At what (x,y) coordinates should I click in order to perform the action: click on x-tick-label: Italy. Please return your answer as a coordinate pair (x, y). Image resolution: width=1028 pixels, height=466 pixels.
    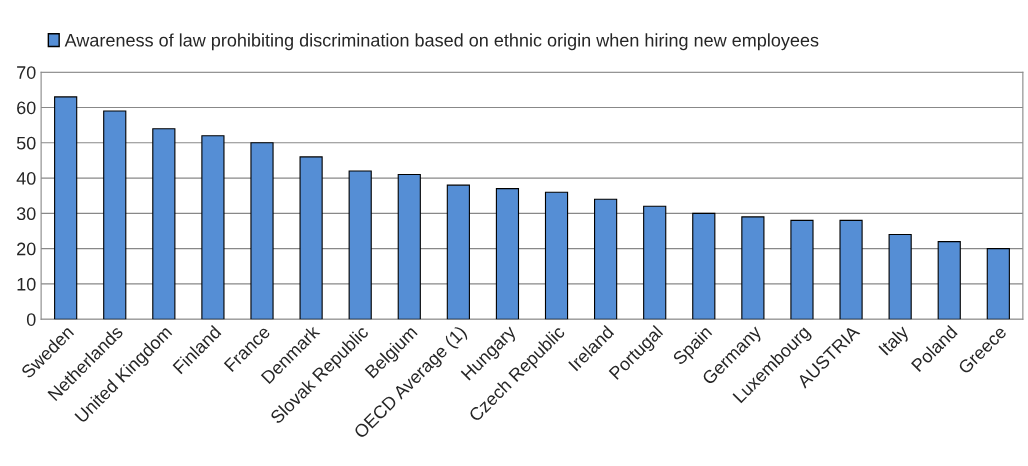
    Looking at the image, I should click on (895, 341).